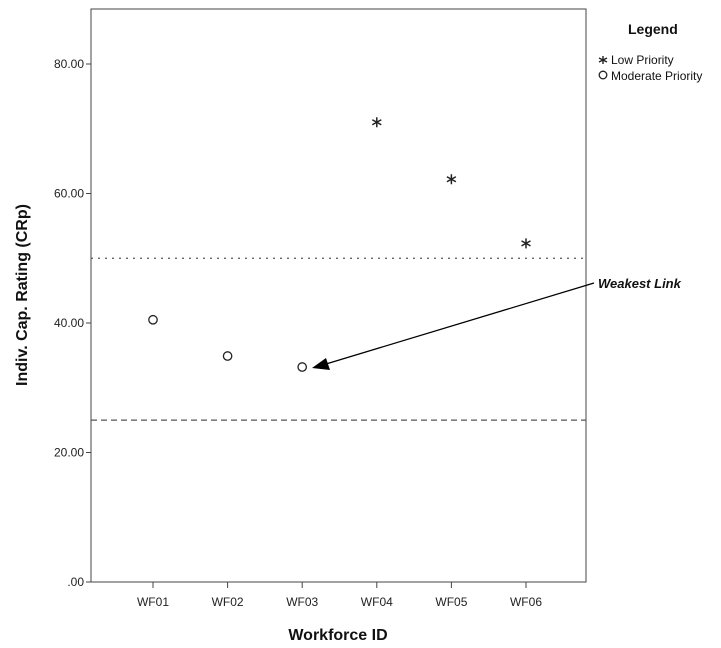 Image resolution: width=721 pixels, height=648 pixels. I want to click on x-tick-label: WF06, so click(526, 602).